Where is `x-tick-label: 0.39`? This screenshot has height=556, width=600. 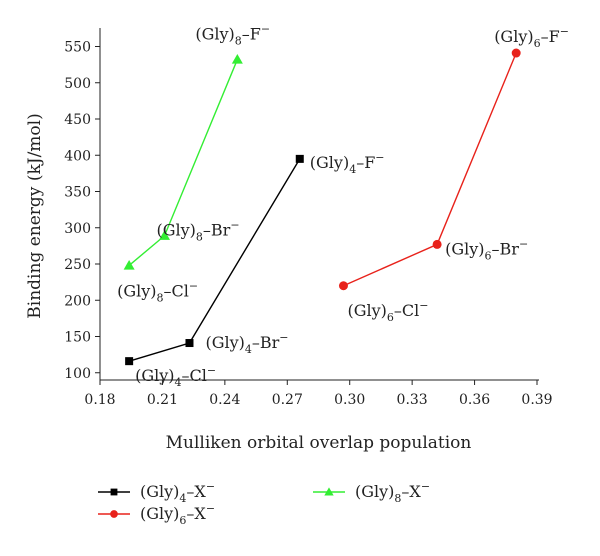 x-tick-label: 0.39 is located at coordinates (536, 400).